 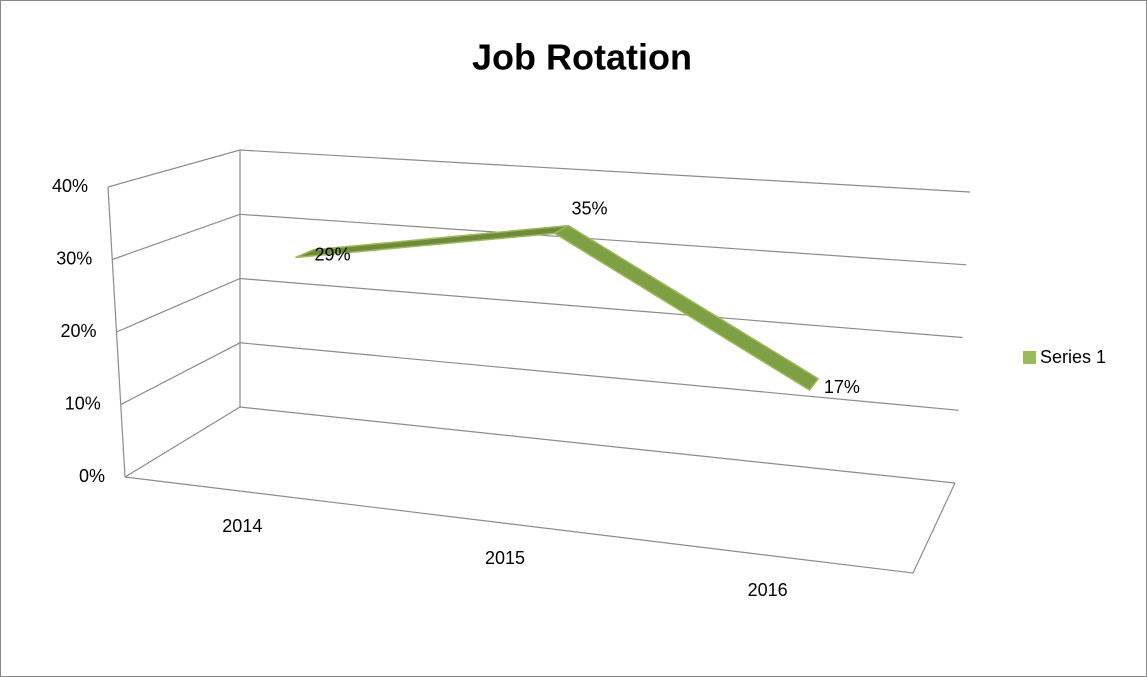 What do you see at coordinates (582, 57) in the screenshot?
I see `chart-title: Job Rotation` at bounding box center [582, 57].